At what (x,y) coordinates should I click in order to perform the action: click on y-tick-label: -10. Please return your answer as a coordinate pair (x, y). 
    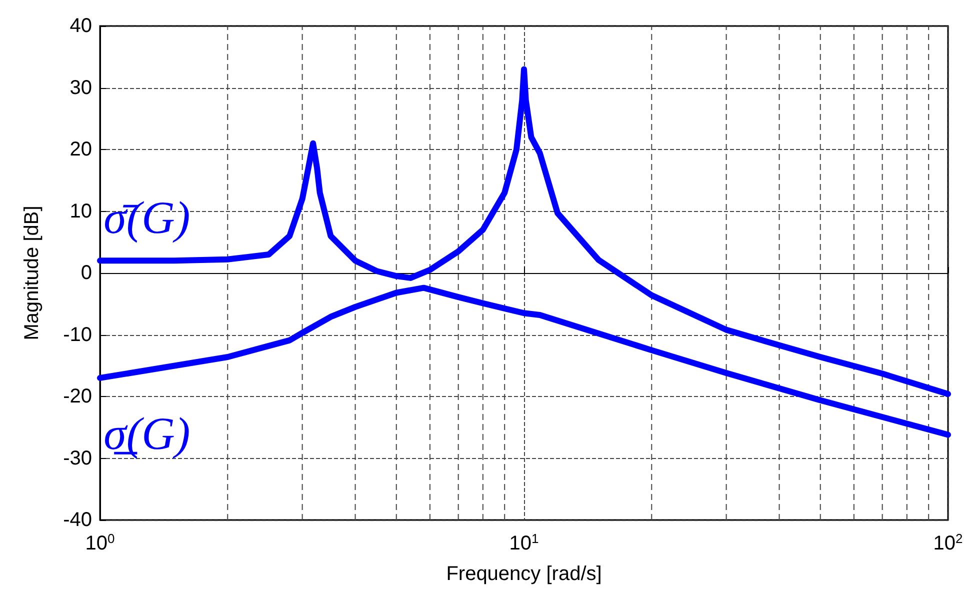
    Looking at the image, I should click on (77, 335).